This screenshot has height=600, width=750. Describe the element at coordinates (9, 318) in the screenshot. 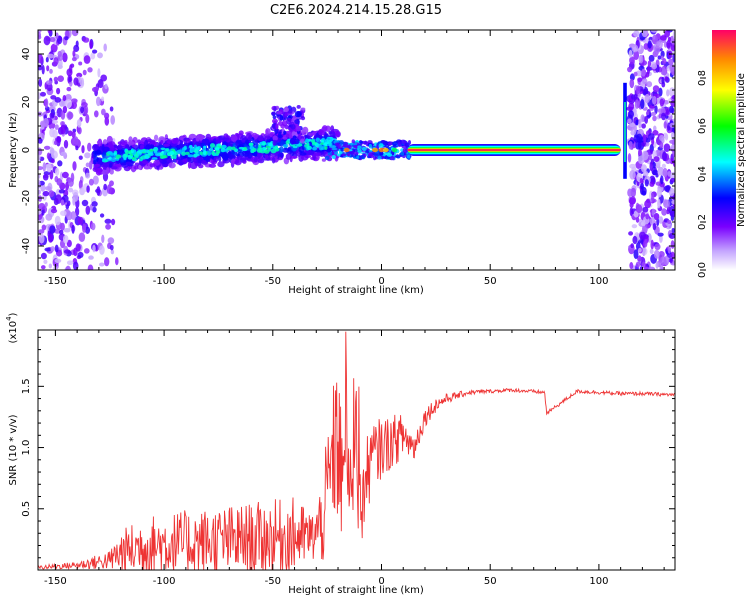

I see `y-multiplier-exp: 4` at that location.